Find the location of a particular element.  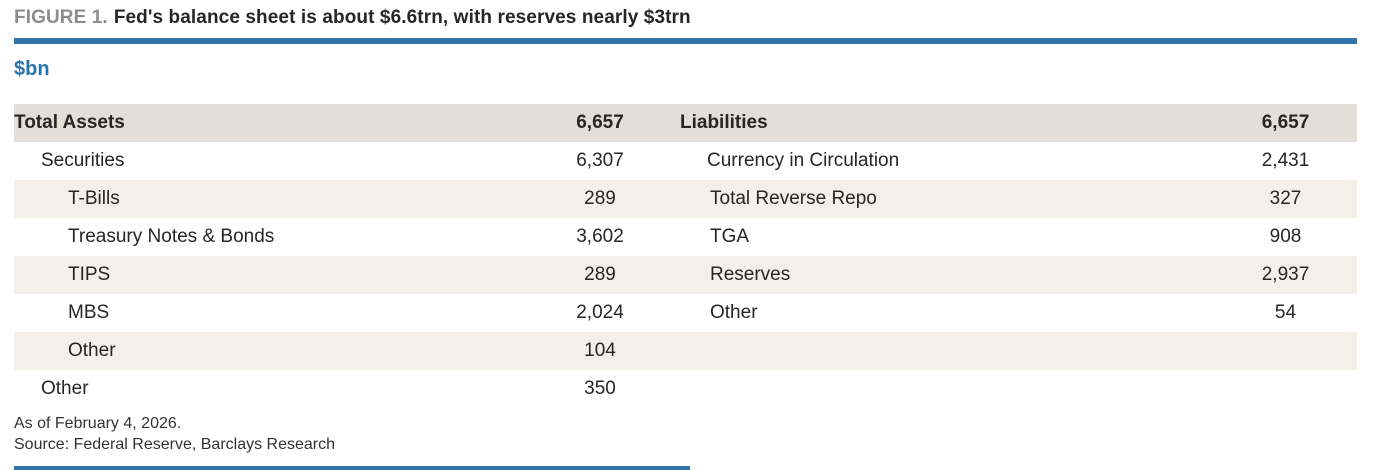

liability-value: 327 is located at coordinates (1285, 198).